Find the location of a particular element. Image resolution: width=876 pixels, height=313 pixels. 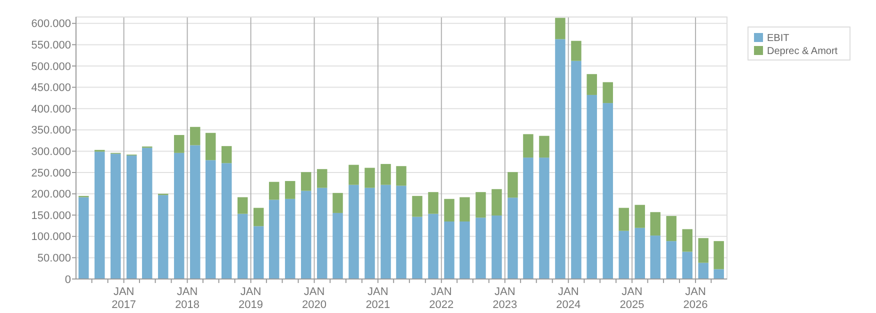

x-tick-label: JAN 2025 is located at coordinates (632, 298).